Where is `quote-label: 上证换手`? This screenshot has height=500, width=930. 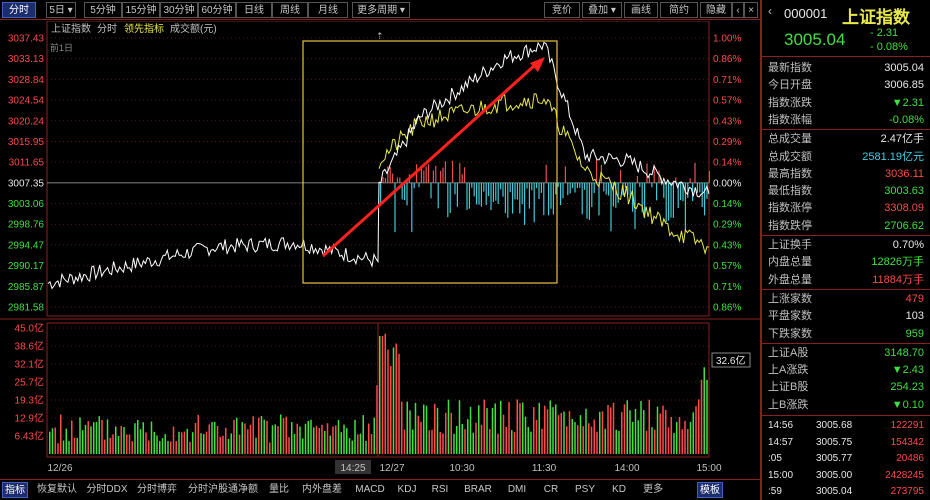 quote-label: 上证换手 is located at coordinates (790, 245).